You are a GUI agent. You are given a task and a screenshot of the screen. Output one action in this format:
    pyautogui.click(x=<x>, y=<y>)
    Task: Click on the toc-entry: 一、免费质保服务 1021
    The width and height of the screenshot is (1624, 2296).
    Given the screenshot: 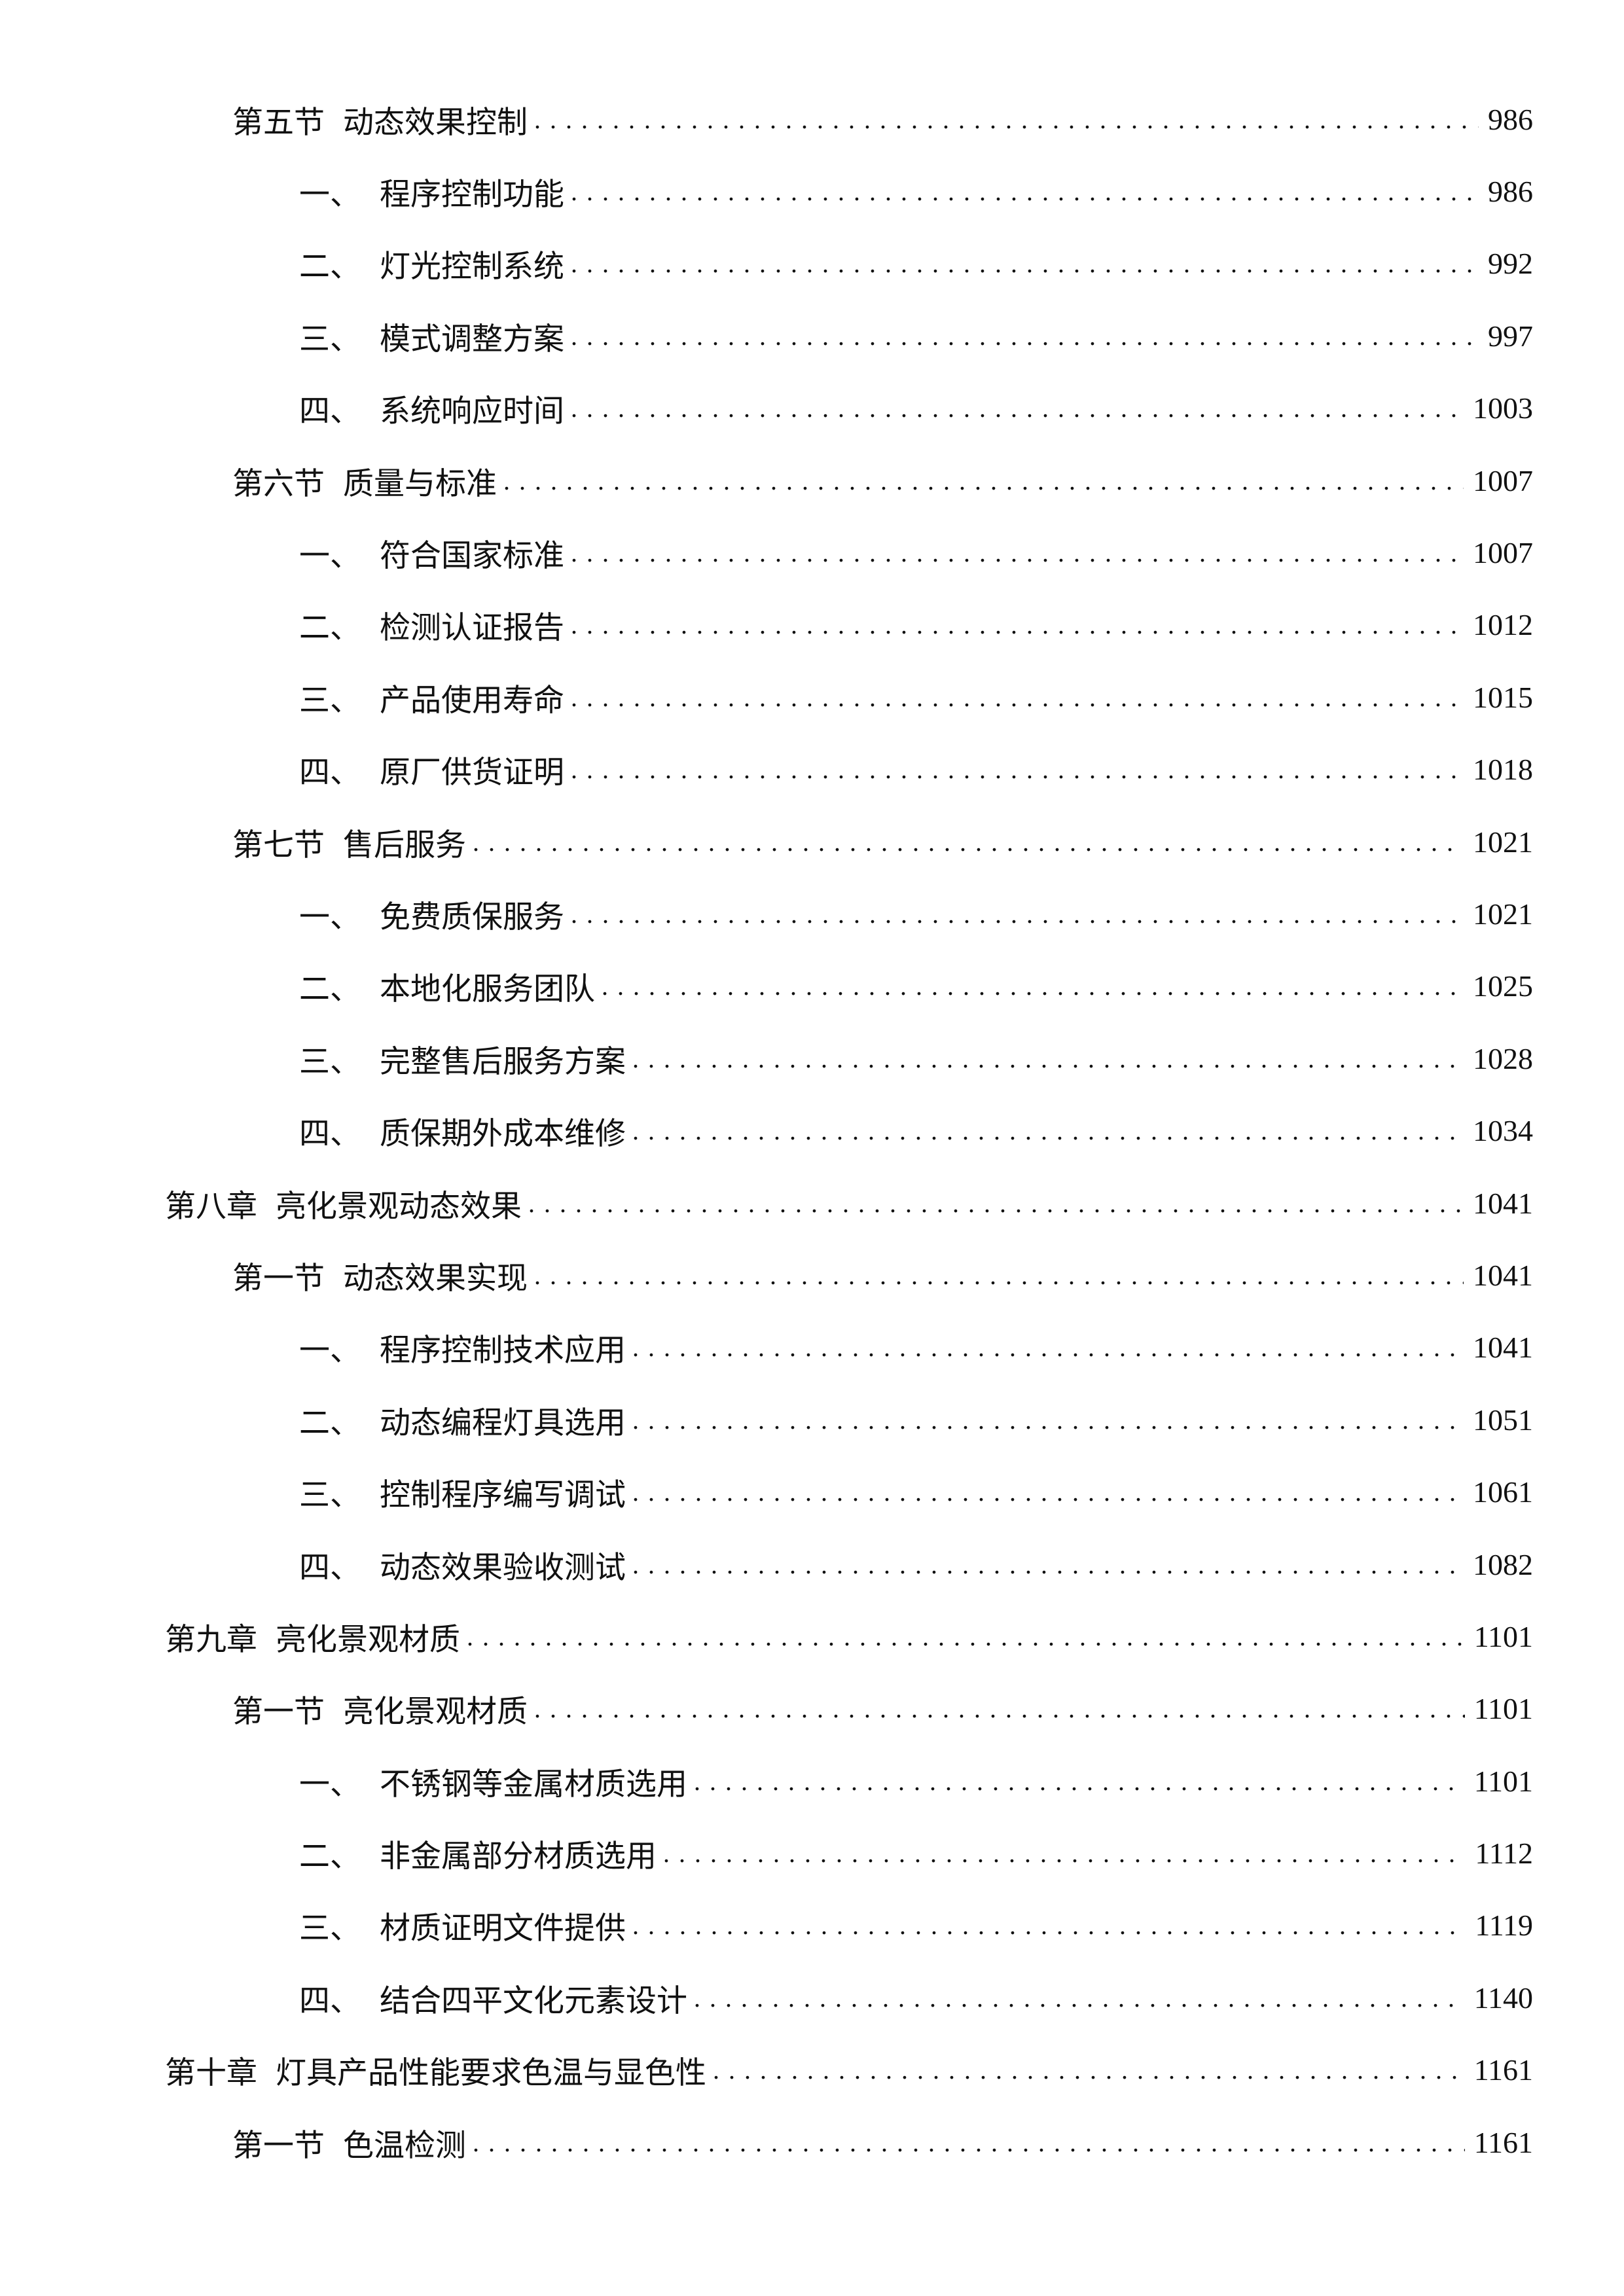 What is the action you would take?
    pyautogui.click(x=812, y=914)
    